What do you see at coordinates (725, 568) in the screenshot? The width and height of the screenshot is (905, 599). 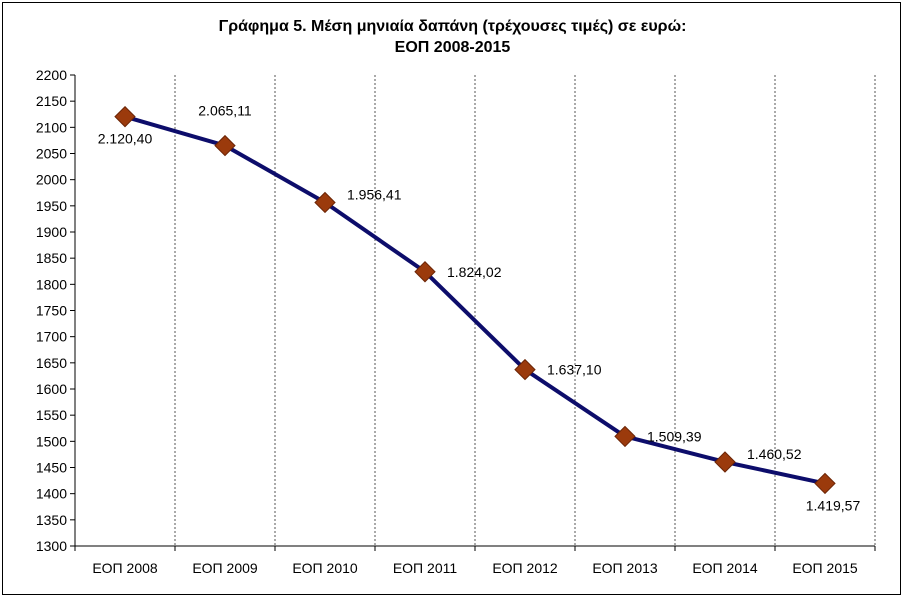 I see `x-tick-label: ΕΟΠ 2014` at bounding box center [725, 568].